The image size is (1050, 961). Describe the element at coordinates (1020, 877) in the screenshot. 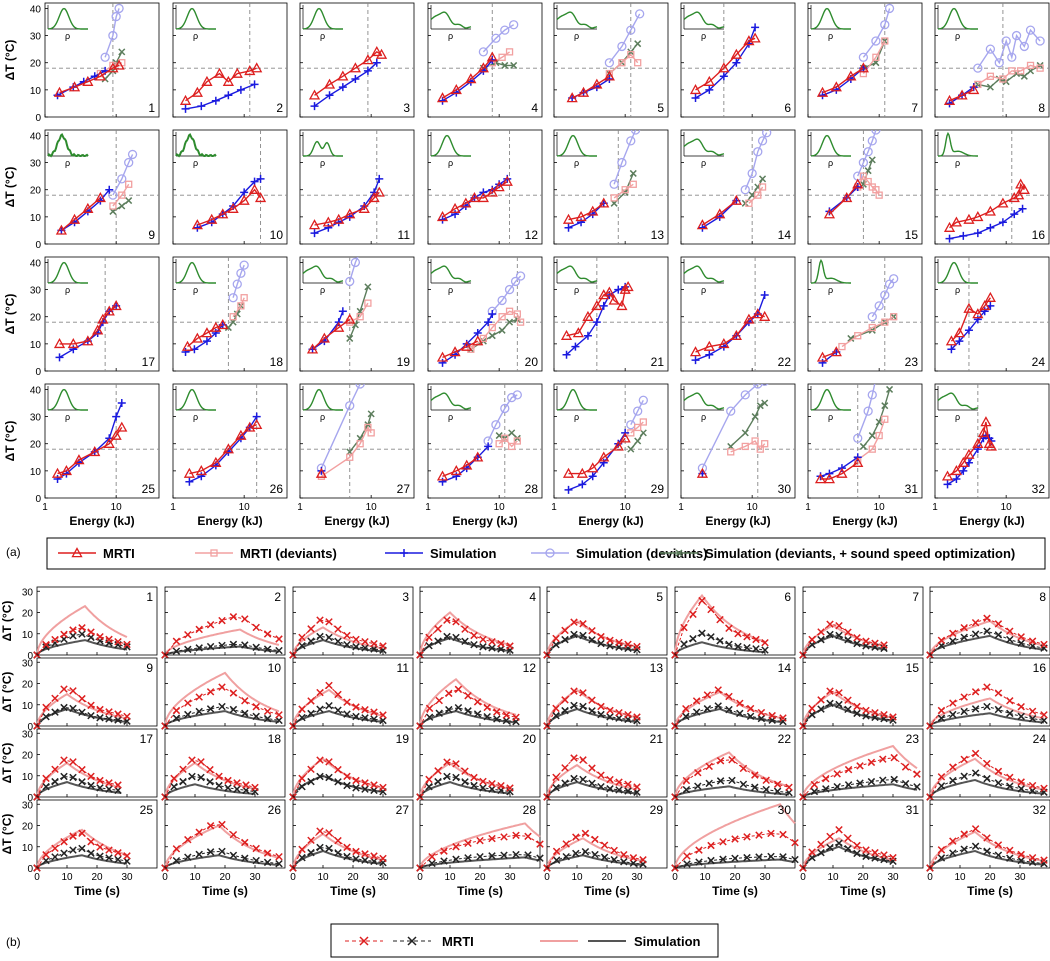

I see `x-tick-label: 30` at that location.